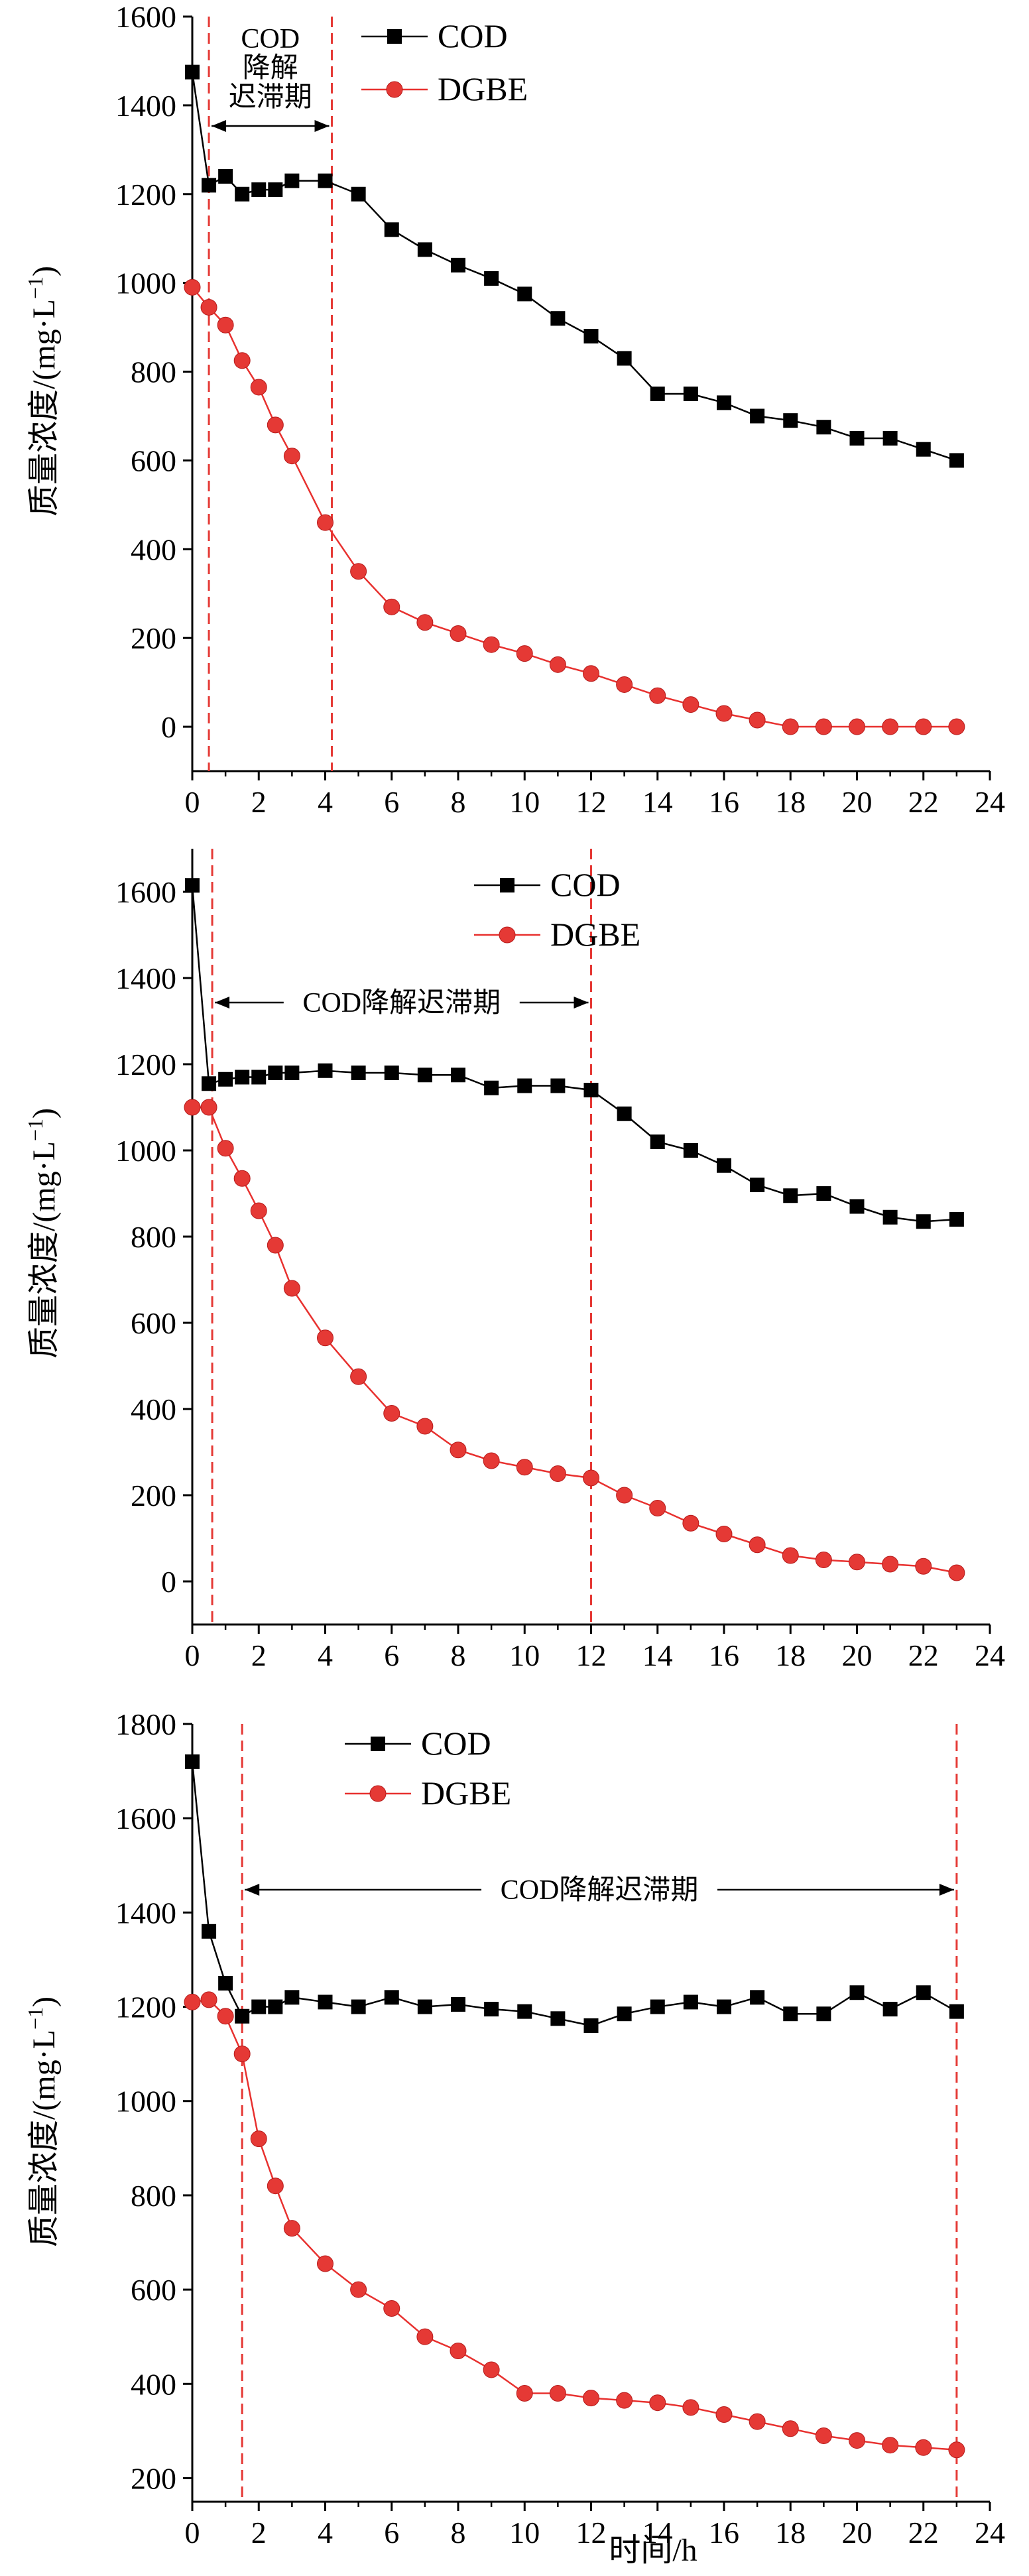 The image size is (1029, 2576). Describe the element at coordinates (222, 1003) in the screenshot. I see `lag-arrowhead-left` at that location.